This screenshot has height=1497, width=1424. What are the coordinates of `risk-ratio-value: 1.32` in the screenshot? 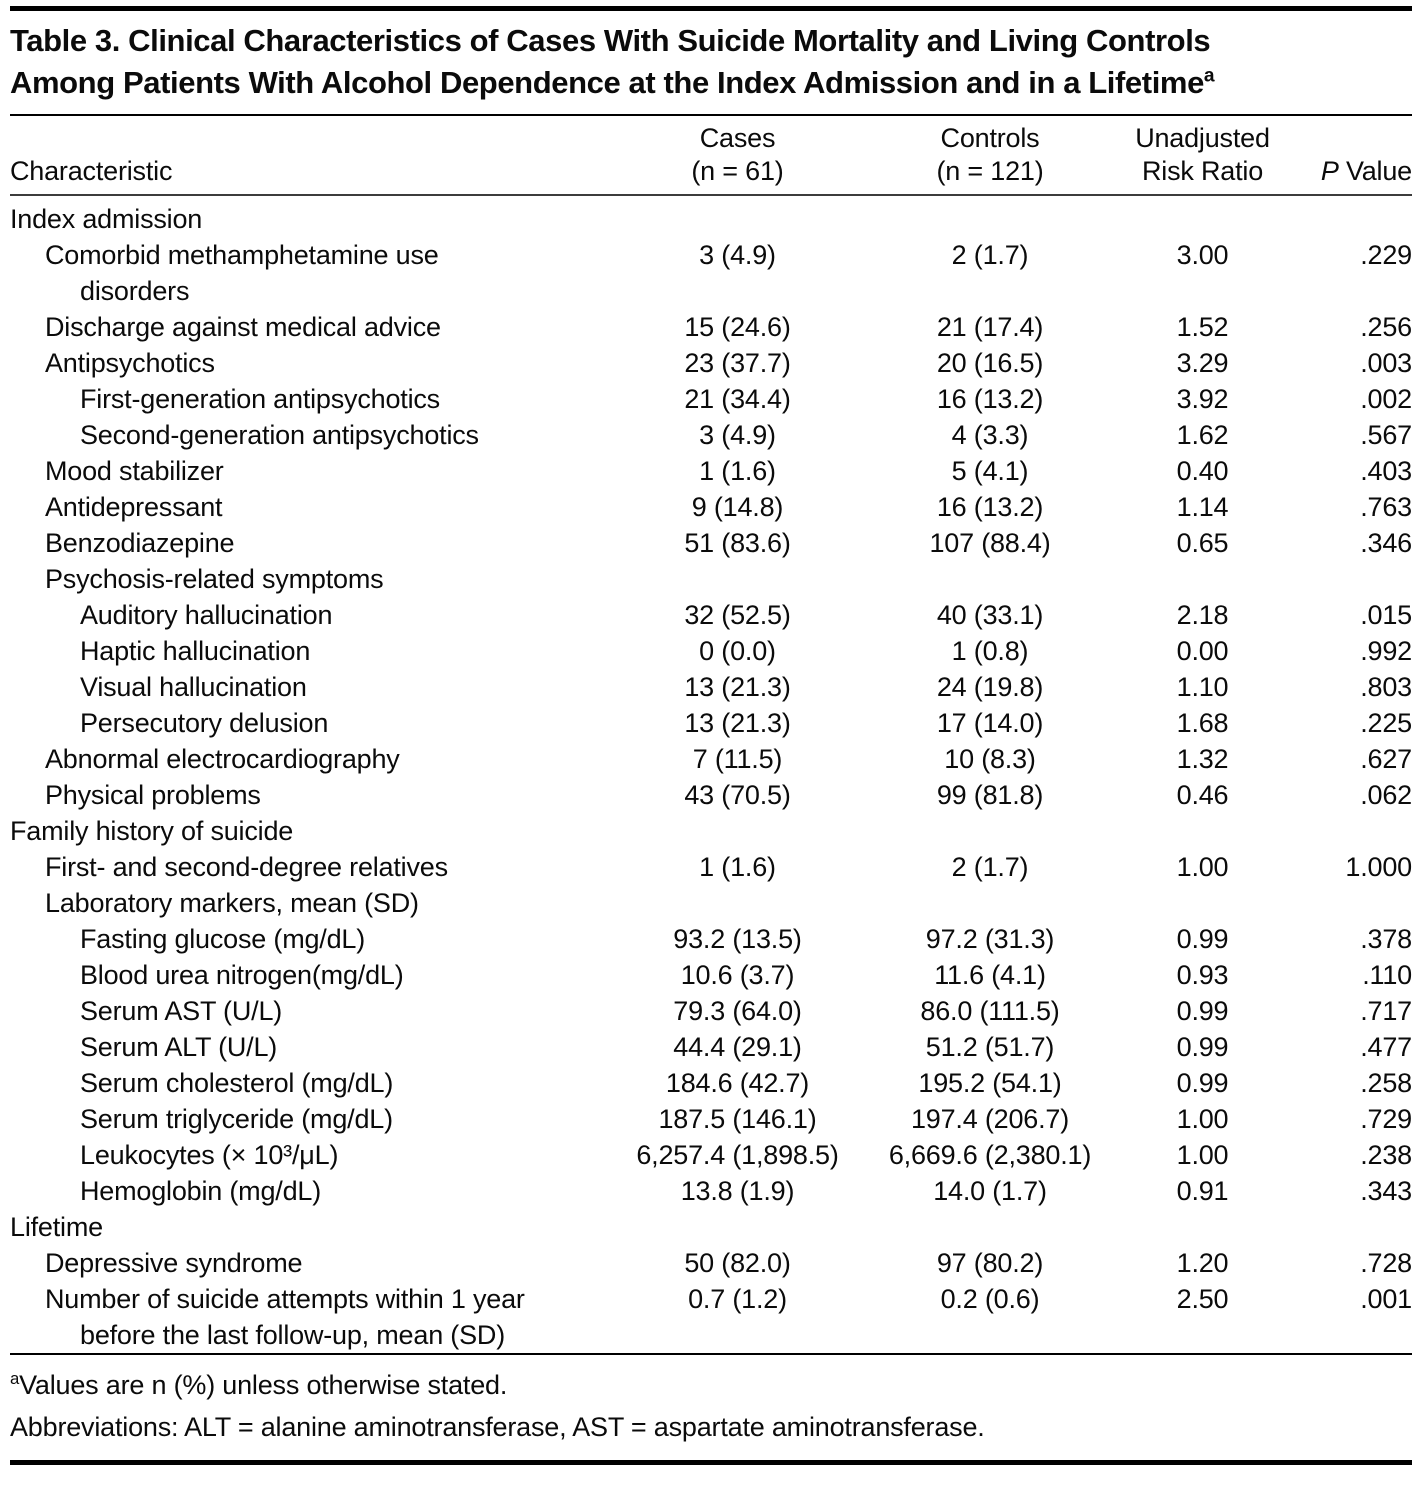 It's located at (1202, 759).